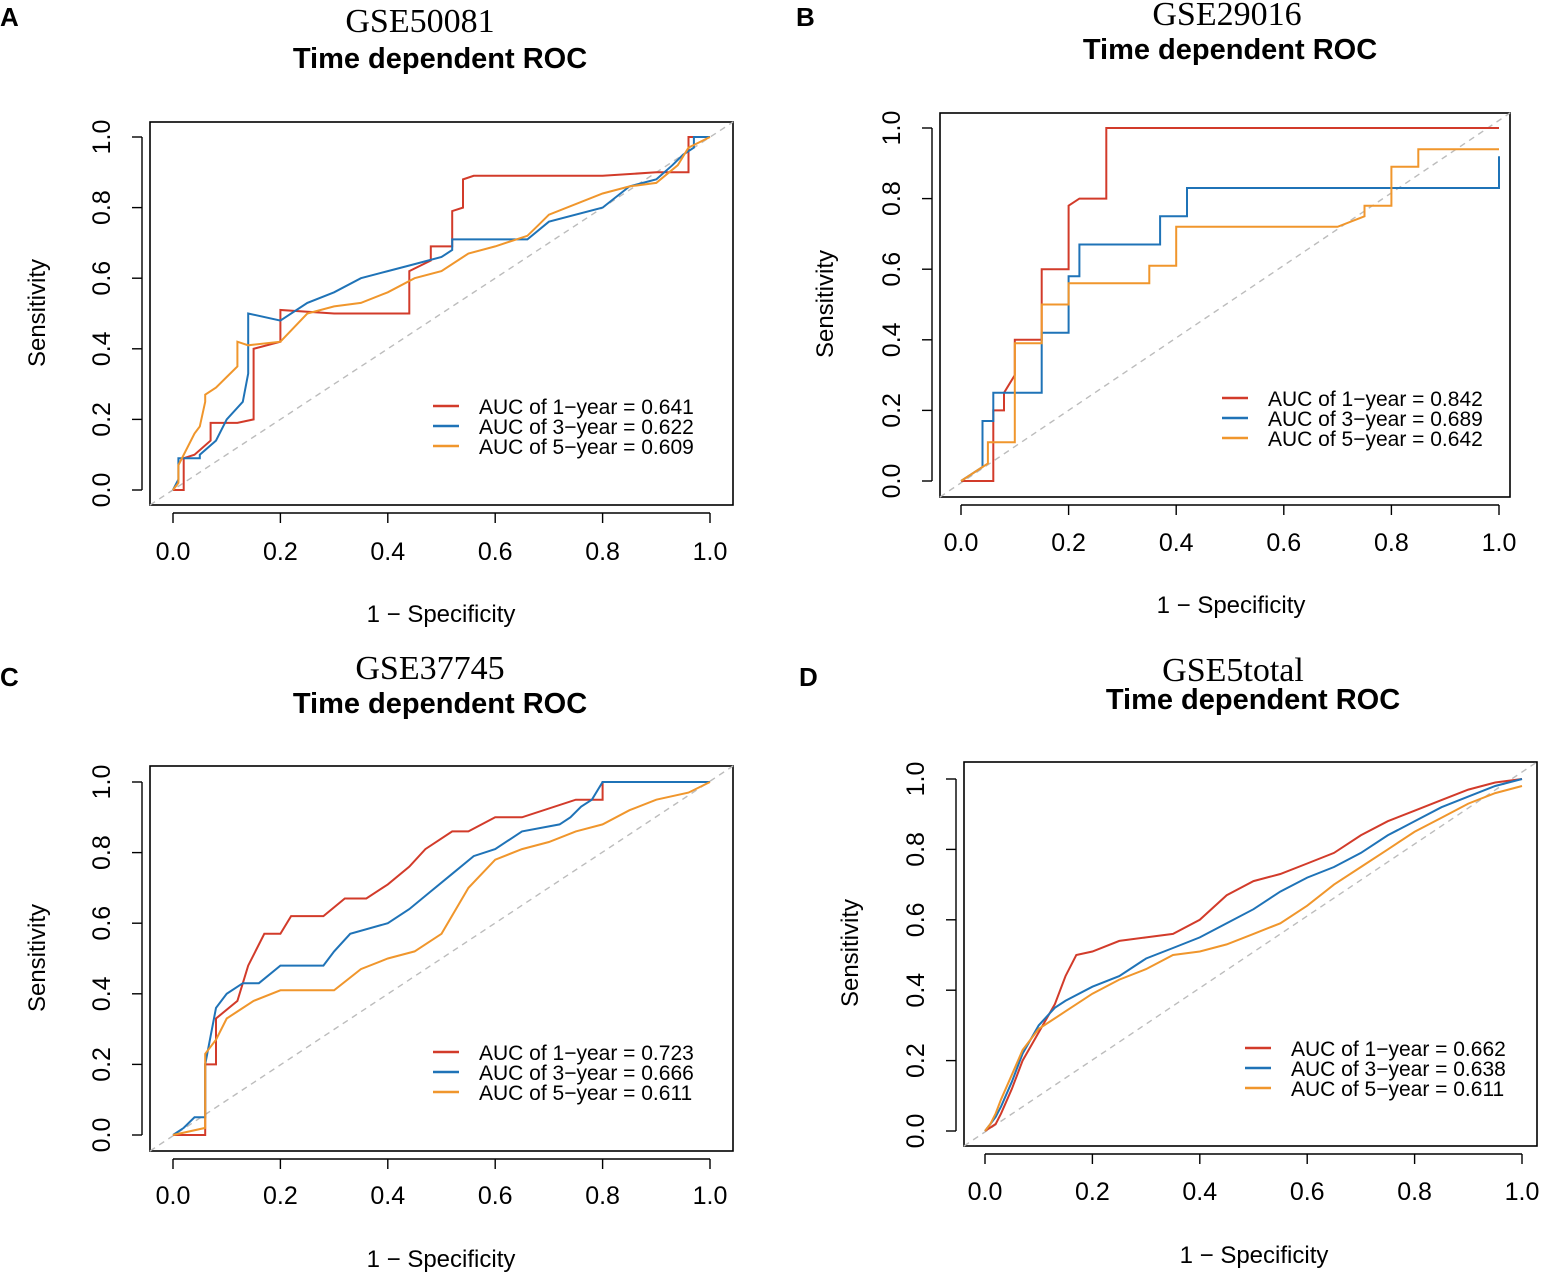 The image size is (1551, 1274). Describe the element at coordinates (1233, 670) in the screenshot. I see `dataset-title: GSE5total` at that location.